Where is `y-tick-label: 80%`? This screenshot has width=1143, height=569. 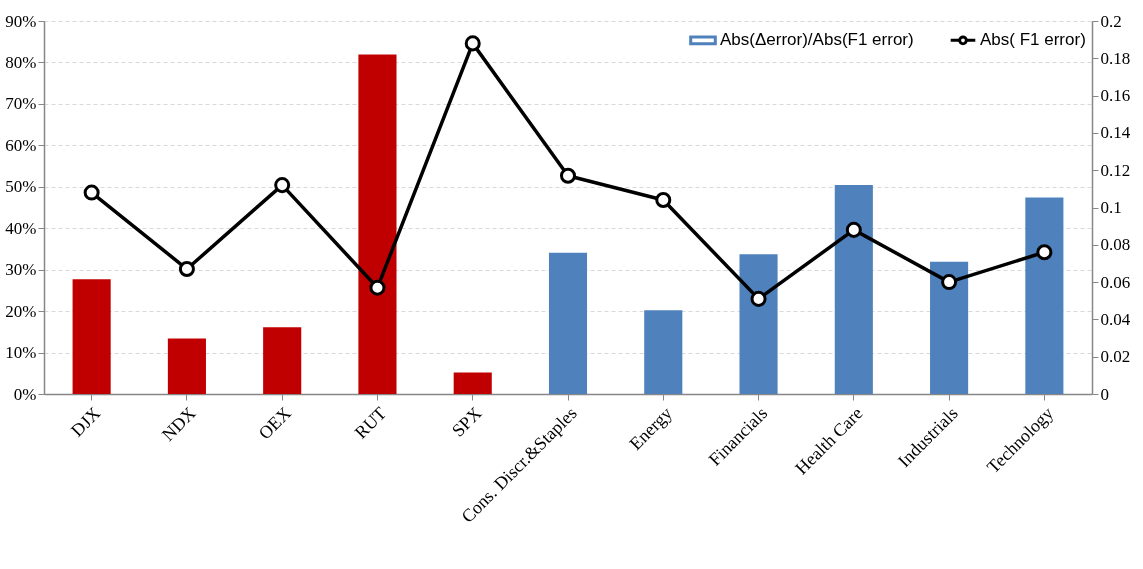 y-tick-label: 80% is located at coordinates (21, 62).